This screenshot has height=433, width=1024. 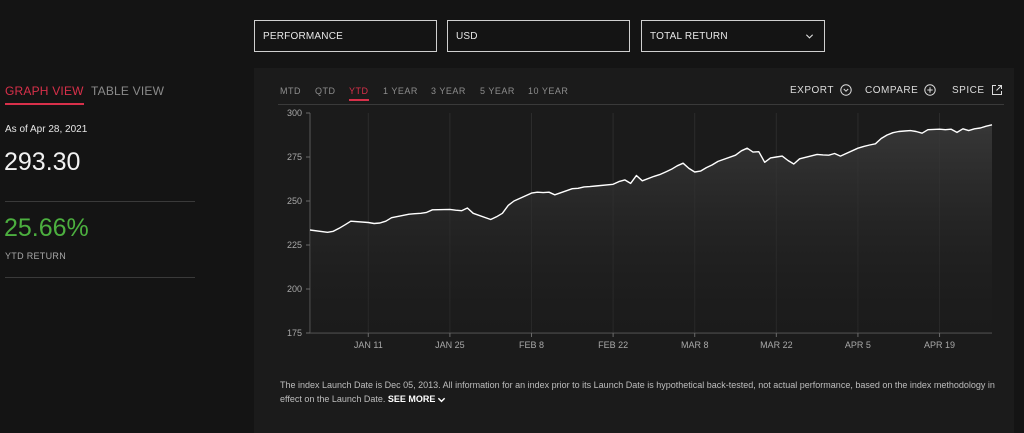 I want to click on x-tick-label: APR 5, so click(x=858, y=345).